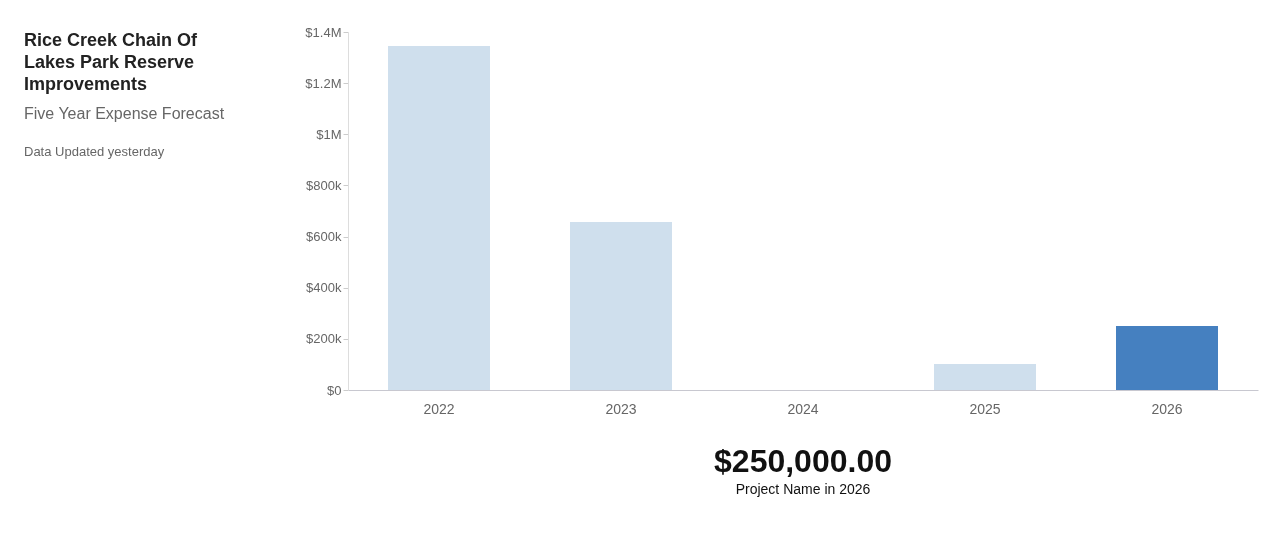 The width and height of the screenshot is (1275, 545). I want to click on y-tick-label: $600k, so click(324, 237).